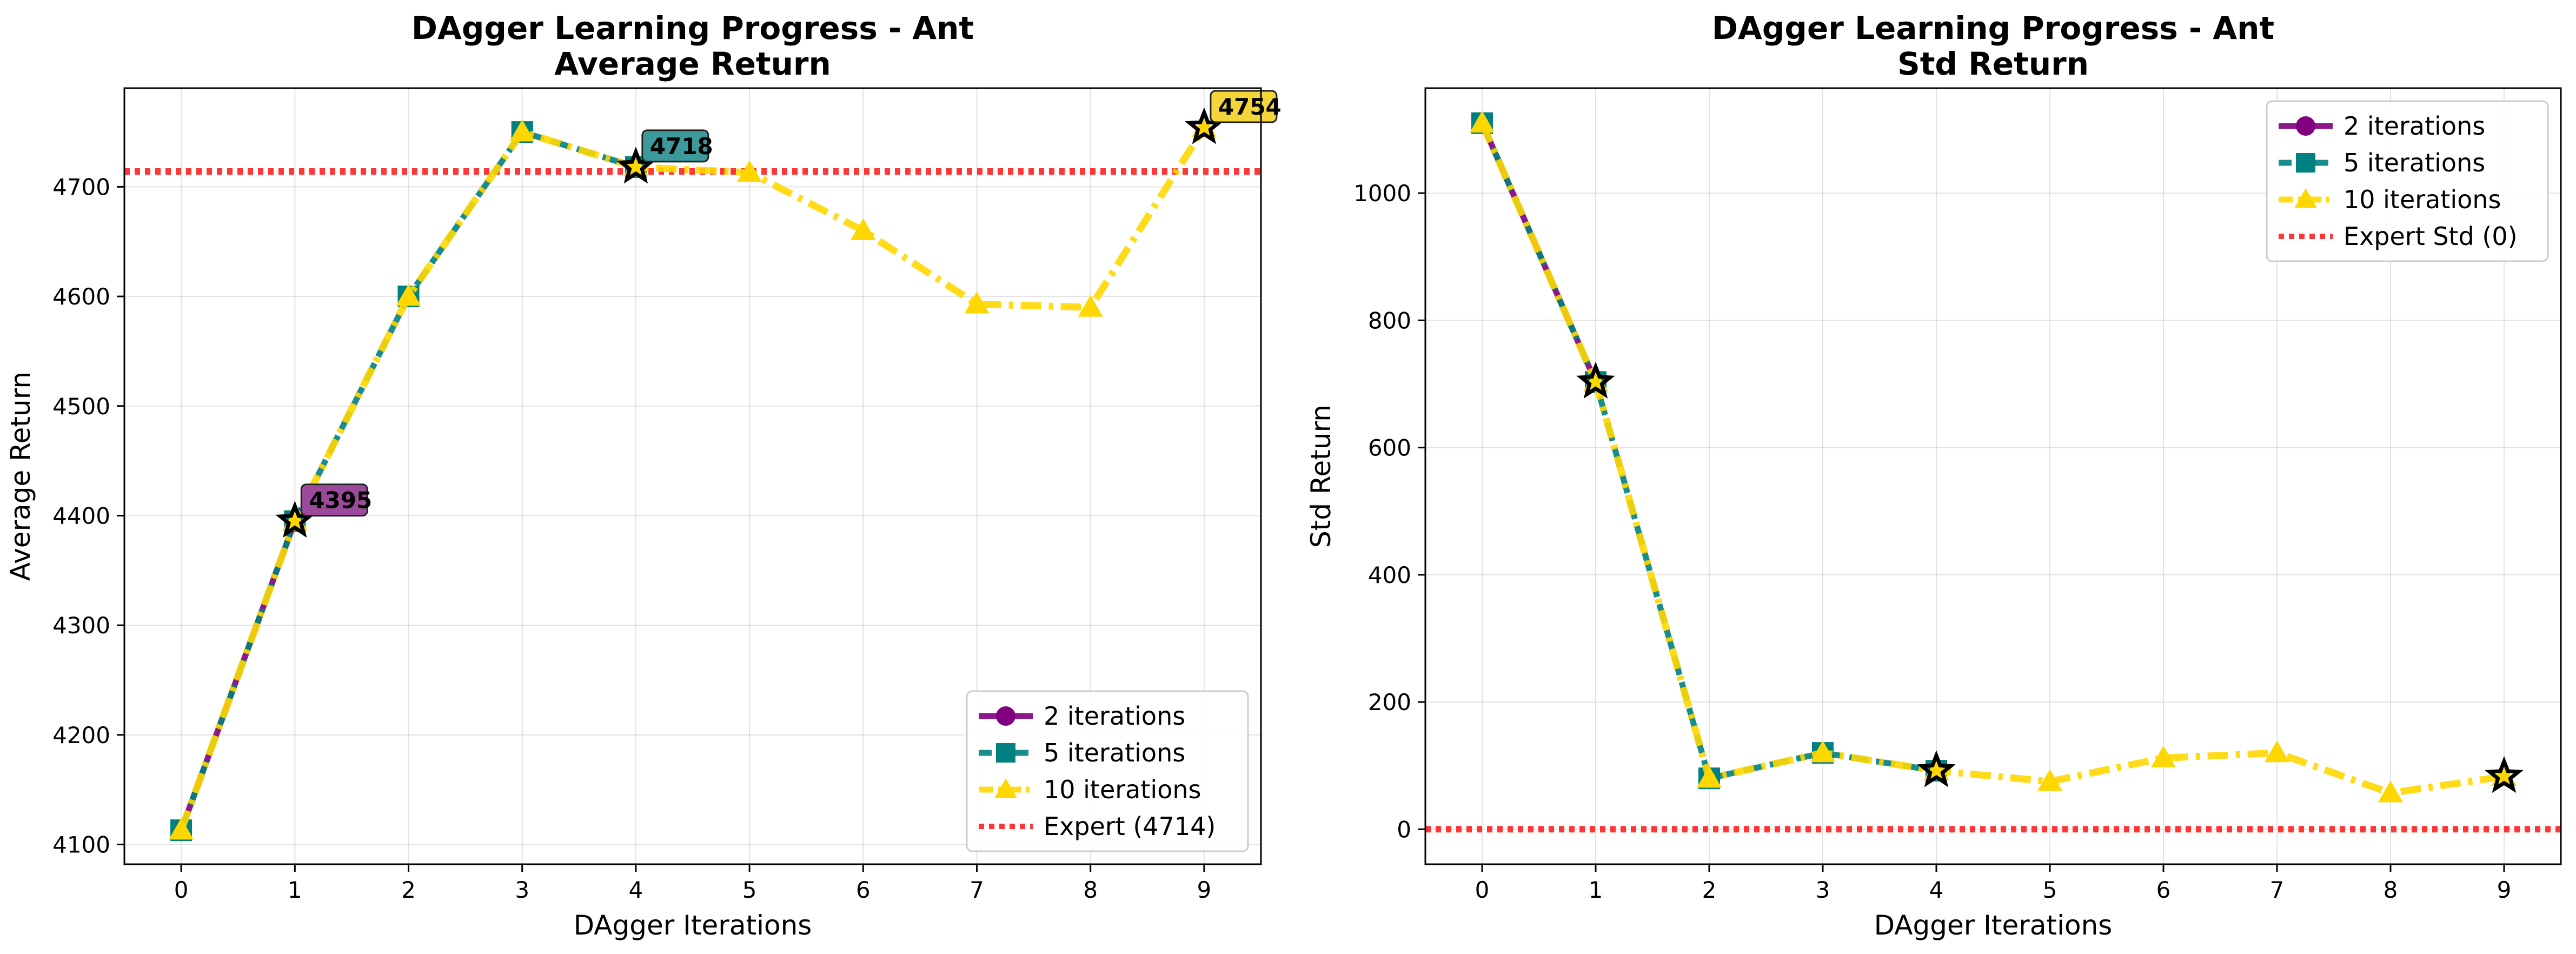  I want to click on y-tick-label: 4200, so click(81, 735).